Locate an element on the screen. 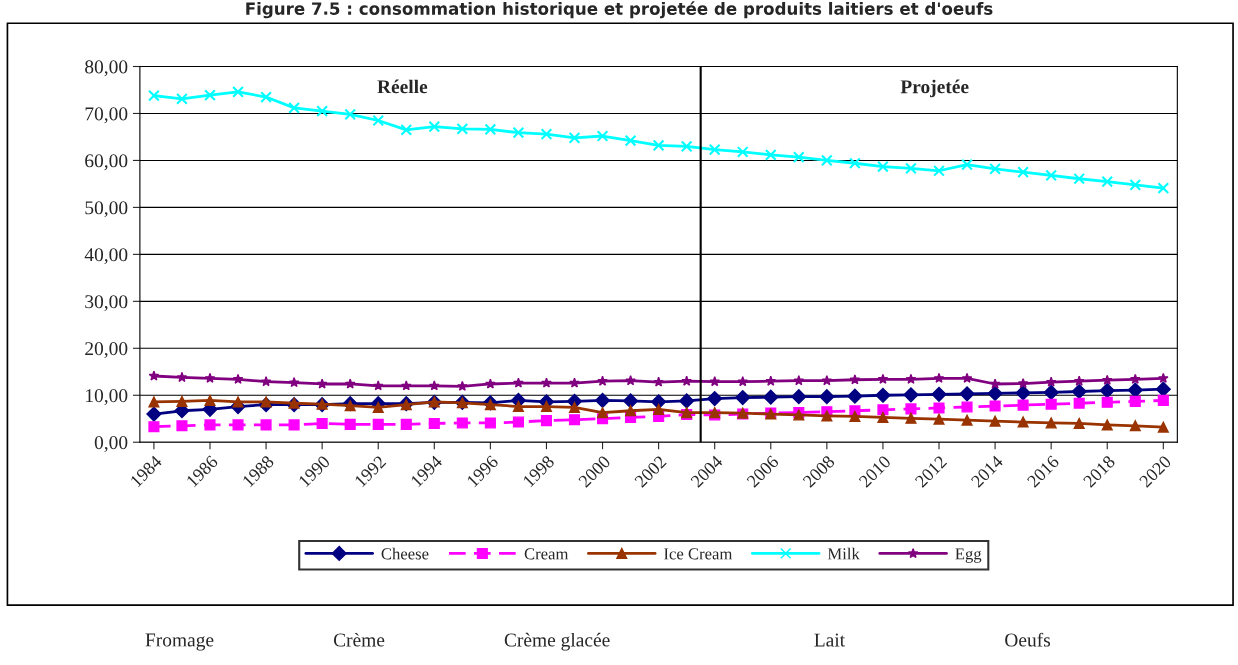 This screenshot has height=665, width=1238. y-tick-label: 70,00 is located at coordinates (106, 115).